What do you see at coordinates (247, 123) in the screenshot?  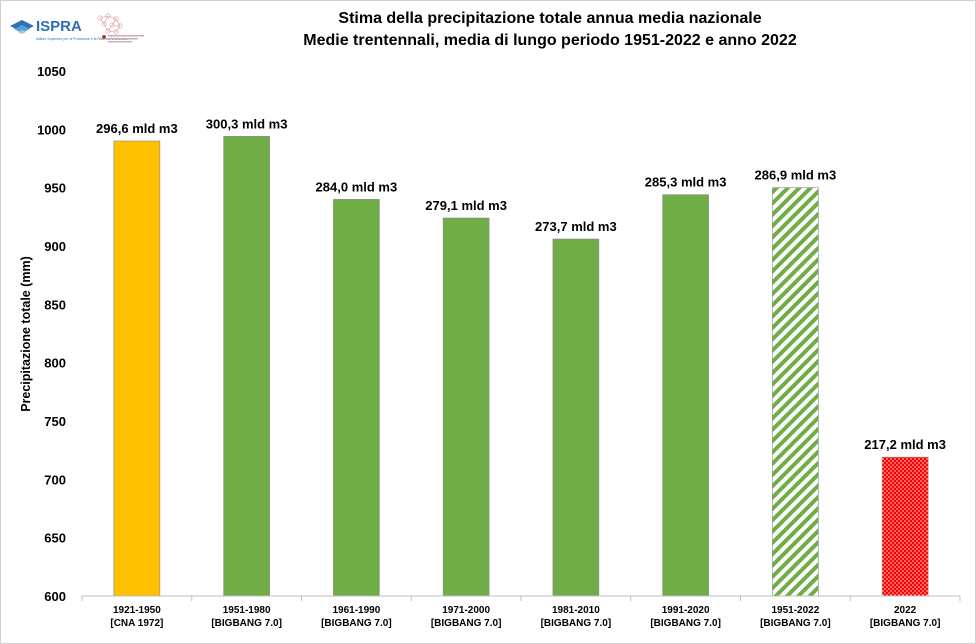 I see `data-label: 300,3 mld m3` at bounding box center [247, 123].